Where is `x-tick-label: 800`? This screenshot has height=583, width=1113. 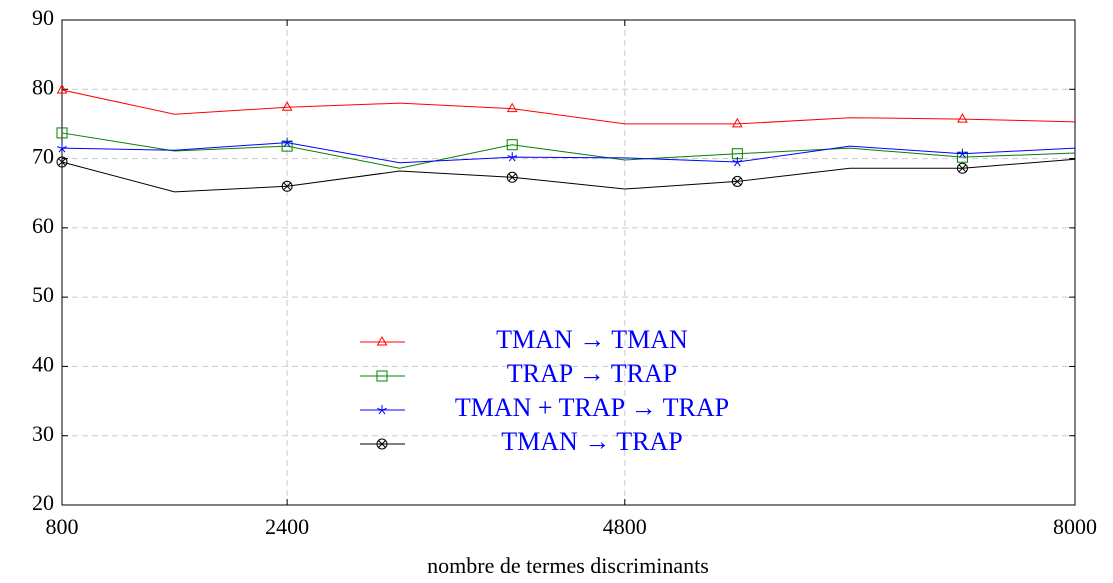 x-tick-label: 800 is located at coordinates (62, 526).